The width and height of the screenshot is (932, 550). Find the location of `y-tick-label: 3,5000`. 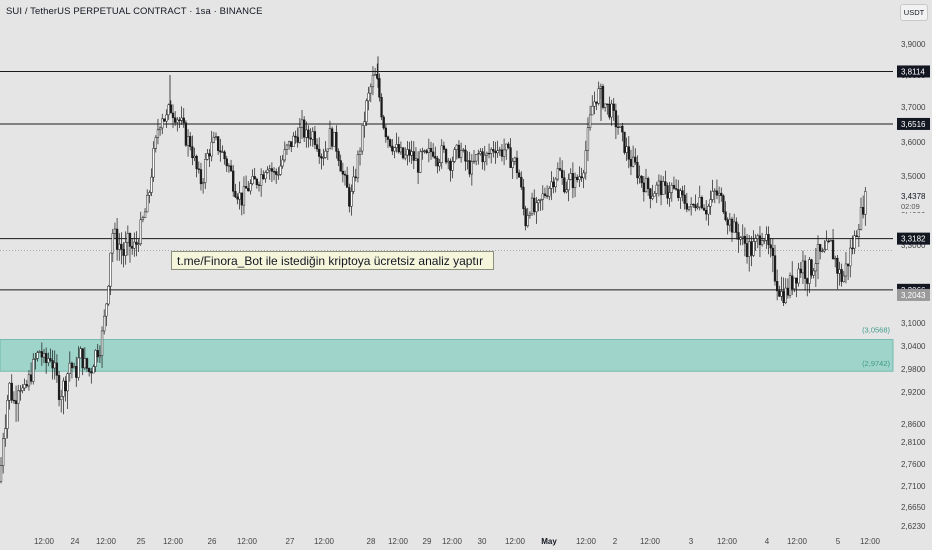

y-tick-label: 3,5000 is located at coordinates (913, 176).